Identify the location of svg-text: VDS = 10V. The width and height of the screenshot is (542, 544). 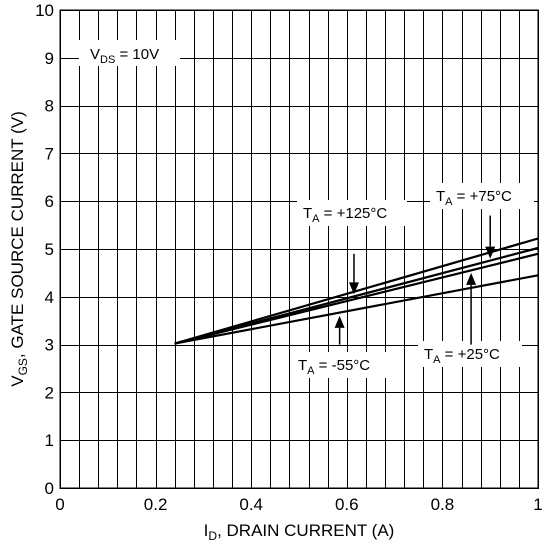
(124, 56).